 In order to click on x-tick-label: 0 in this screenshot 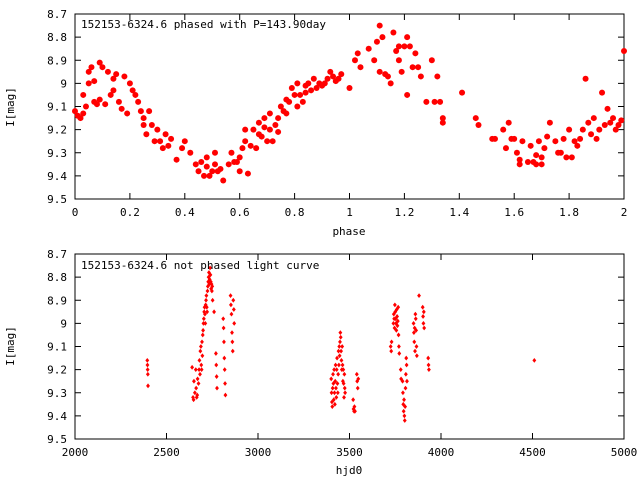, I will do `click(75, 212)`.